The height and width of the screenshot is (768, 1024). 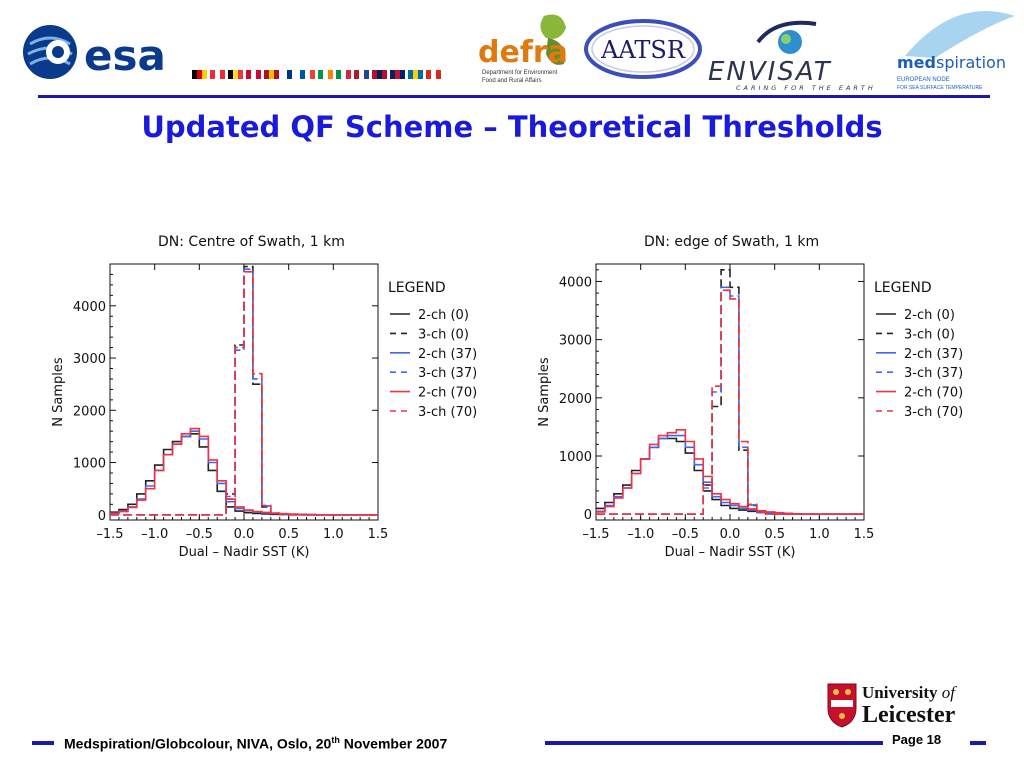 What do you see at coordinates (109, 534) in the screenshot?
I see `centre-xtick-label: –1.5` at bounding box center [109, 534].